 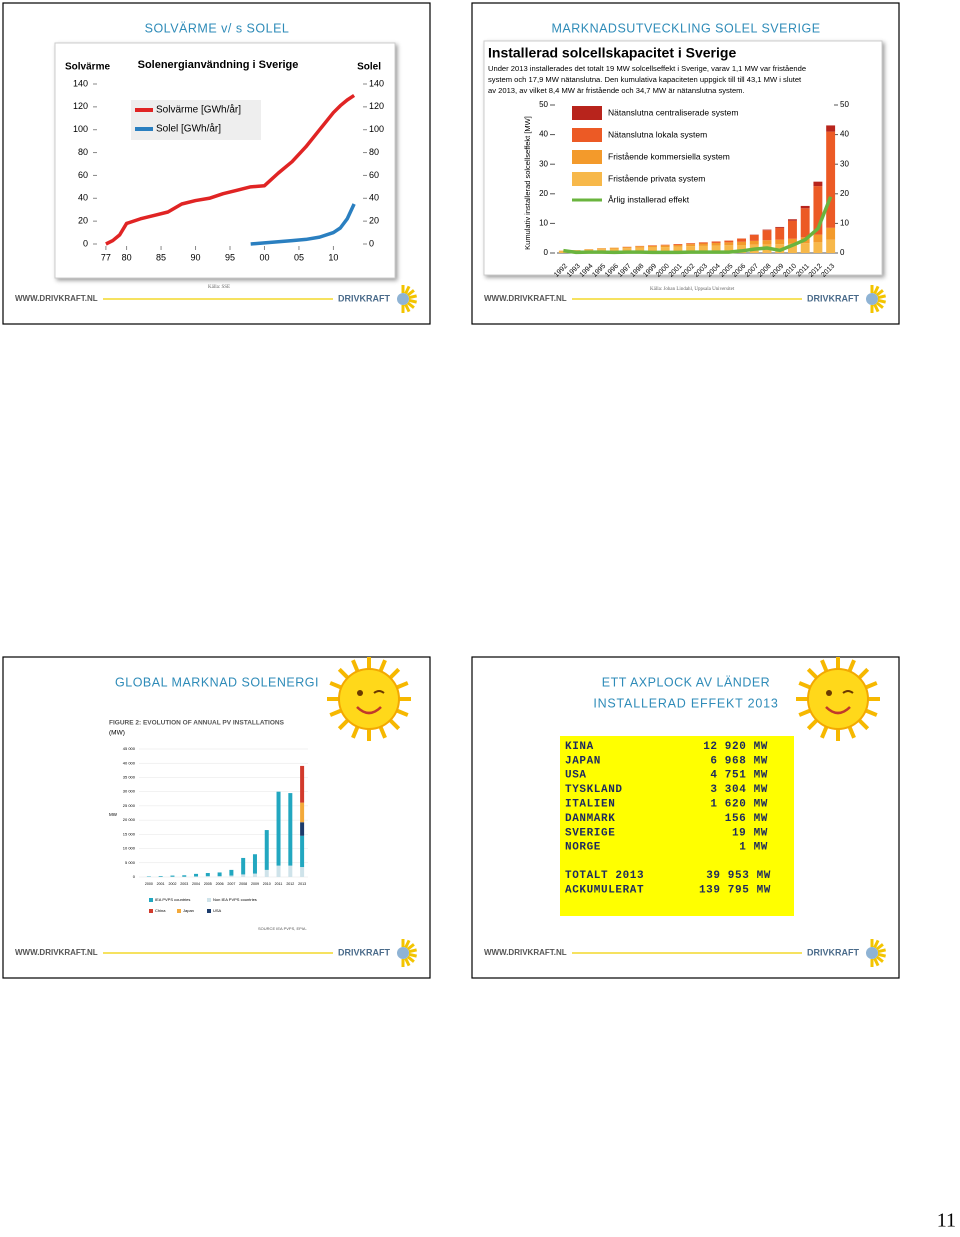 I want to click on slide-title: MARKNADSUTVECKLING SOLEL SVERIGE, so click(x=685, y=28).